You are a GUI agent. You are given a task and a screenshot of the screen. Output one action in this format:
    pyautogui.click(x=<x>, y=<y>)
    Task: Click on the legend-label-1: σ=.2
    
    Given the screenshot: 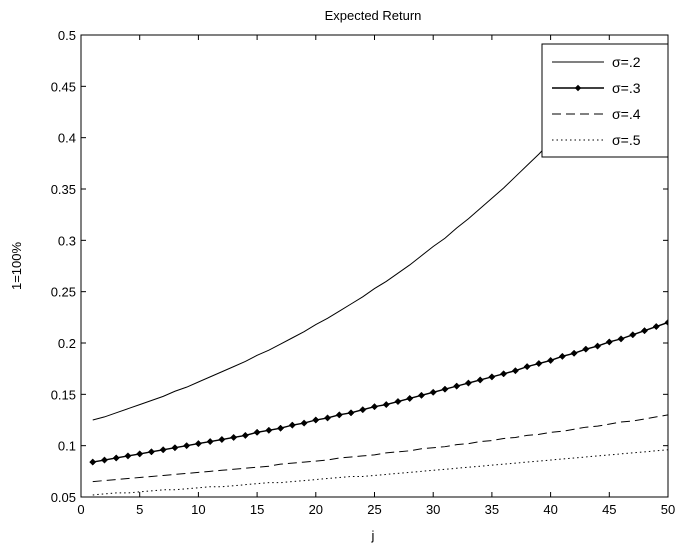 What is the action you would take?
    pyautogui.click(x=626, y=62)
    